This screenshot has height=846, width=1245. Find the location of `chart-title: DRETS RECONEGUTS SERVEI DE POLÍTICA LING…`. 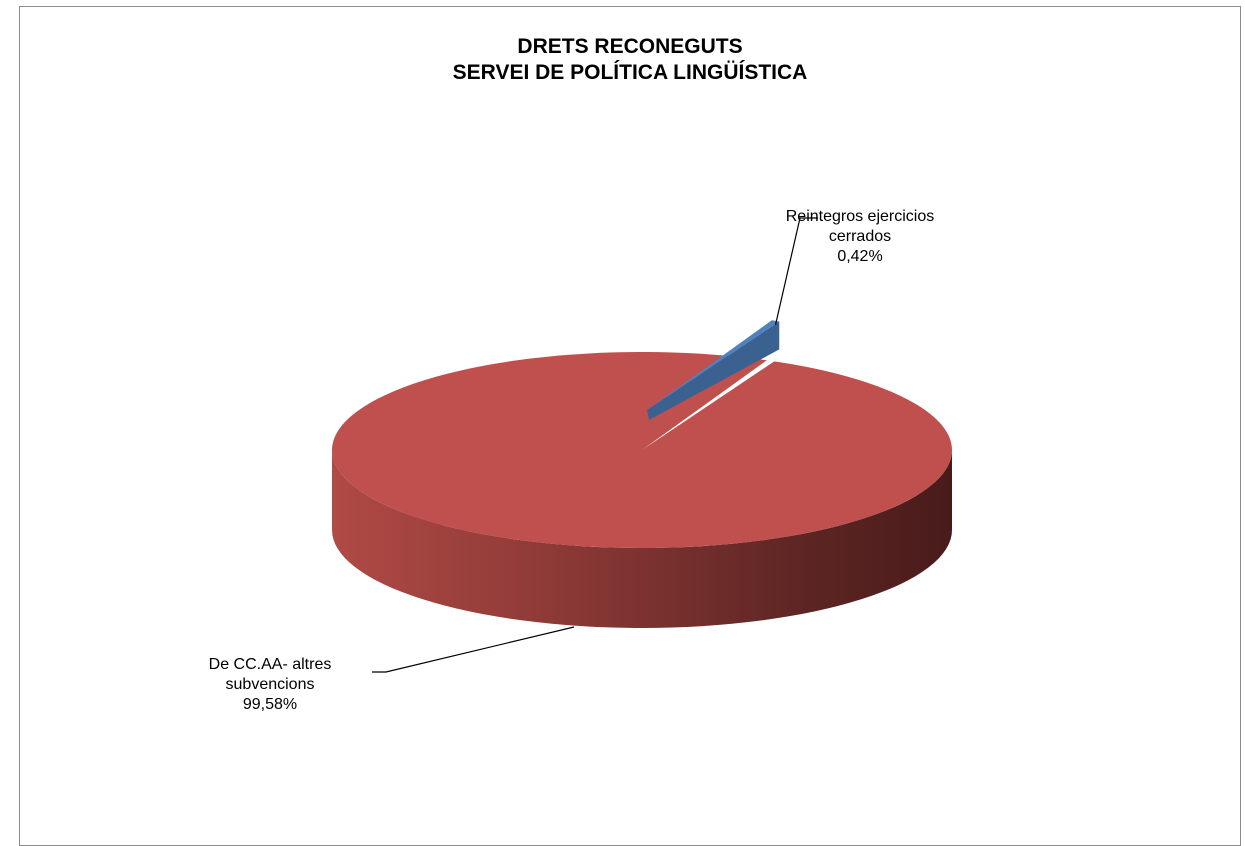

chart-title: DRETS RECONEGUTS SERVEI DE POLÍTICA LING… is located at coordinates (630, 60).